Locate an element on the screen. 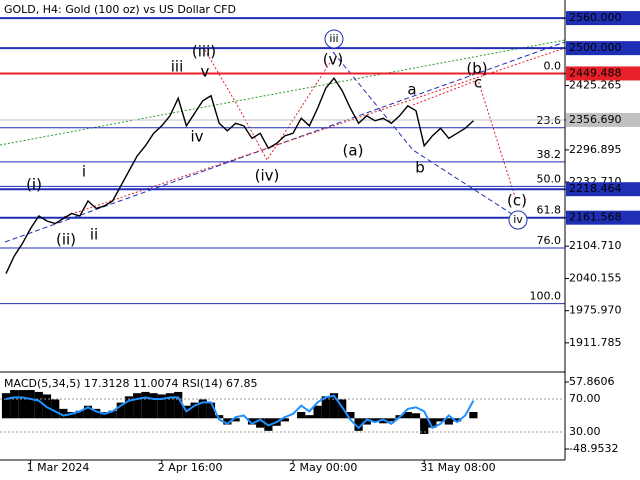 Image resolution: width=640 pixels, height=480 pixels. fib-label: 38.2 is located at coordinates (549, 154).